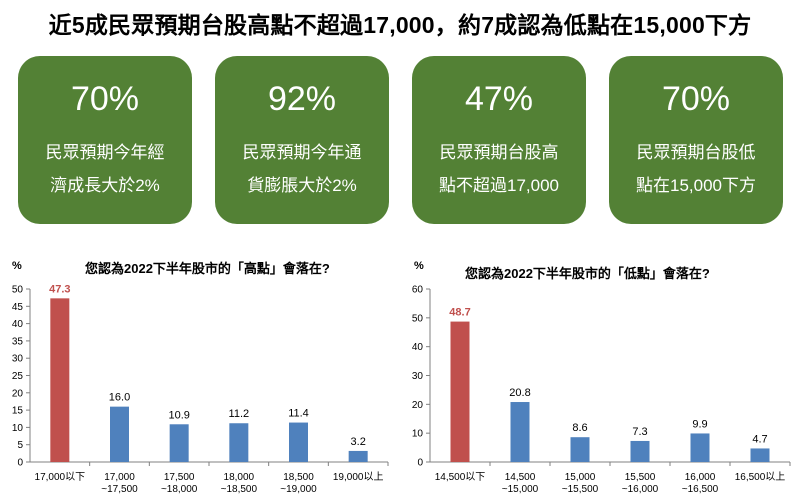 This screenshot has width=800, height=504. Describe the element at coordinates (699, 424) in the screenshot. I see `chart-low-value-label: 9.9` at that location.